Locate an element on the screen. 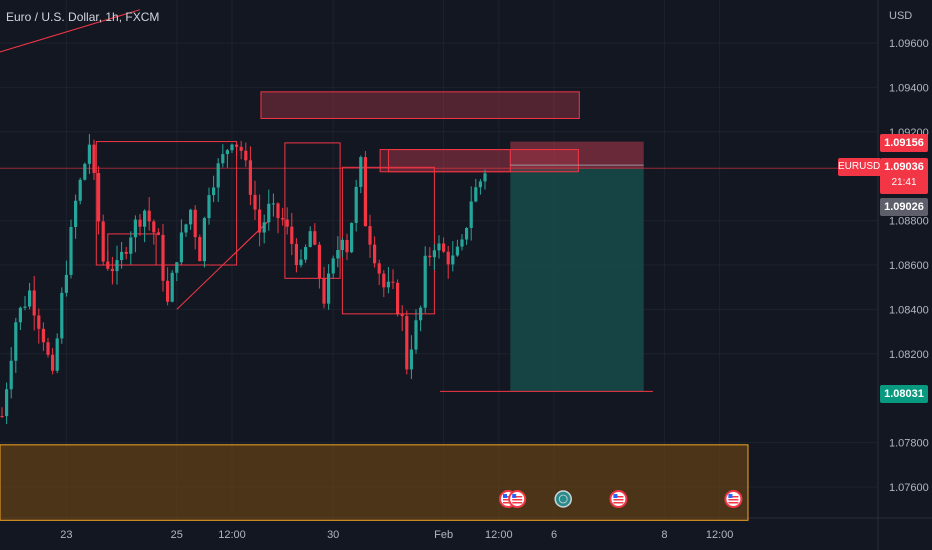 The height and width of the screenshot is (550, 932). current-price-box: 1.09036 21:41 is located at coordinates (904, 176).